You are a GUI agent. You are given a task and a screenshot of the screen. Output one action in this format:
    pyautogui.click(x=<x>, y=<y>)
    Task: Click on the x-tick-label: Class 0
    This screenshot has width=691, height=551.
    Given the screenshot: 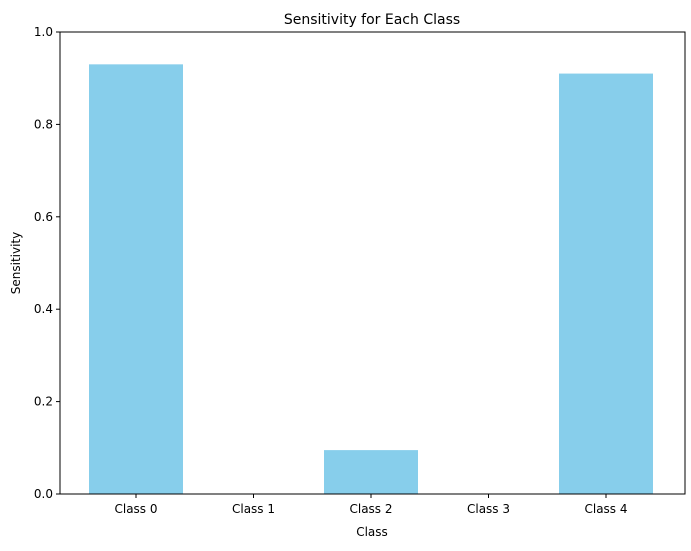 What is the action you would take?
    pyautogui.click(x=135, y=509)
    